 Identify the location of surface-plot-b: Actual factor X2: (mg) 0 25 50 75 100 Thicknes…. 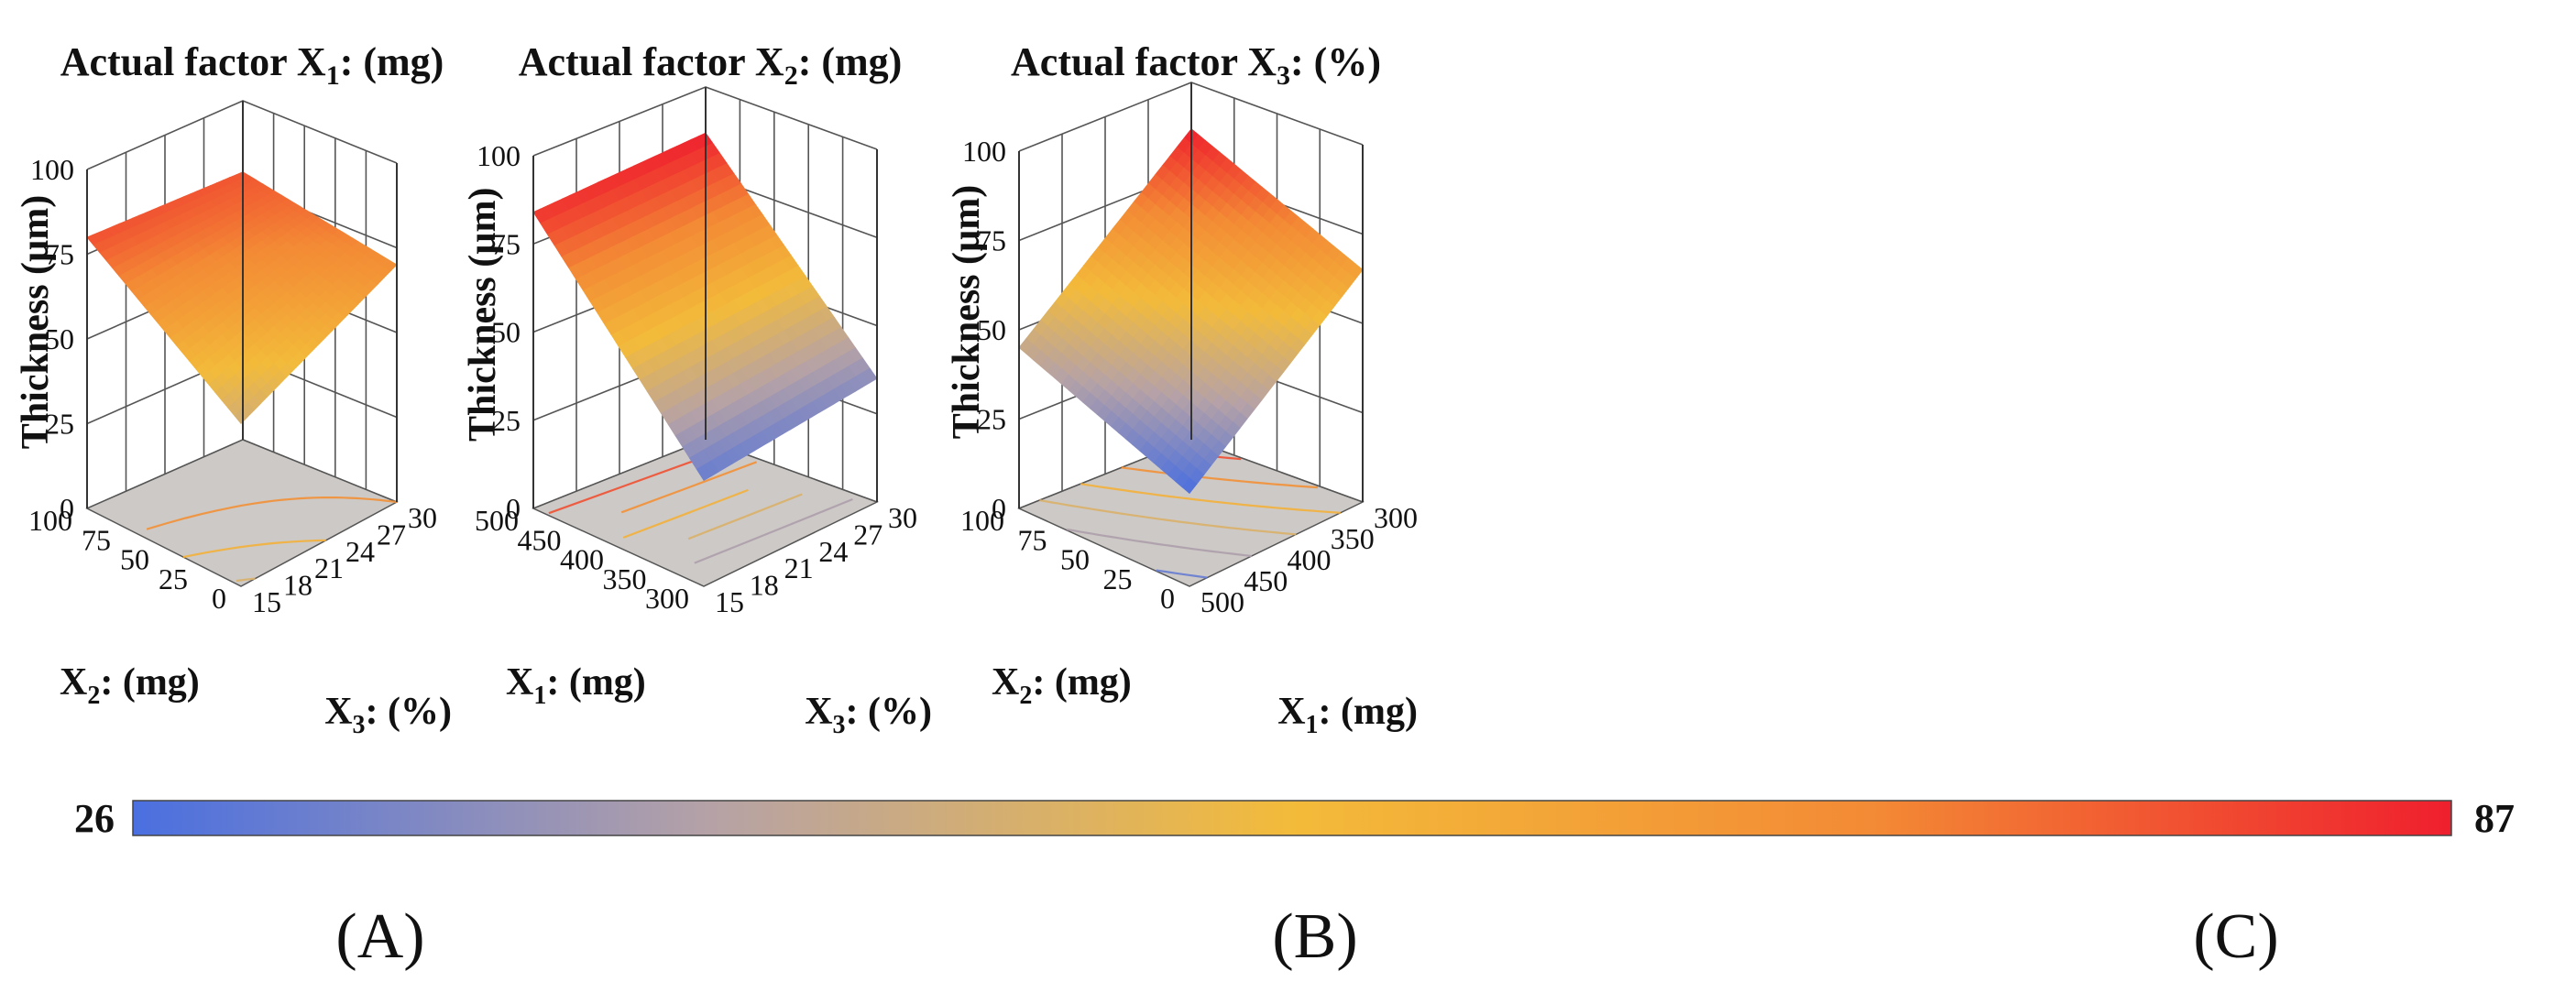
(697, 389).